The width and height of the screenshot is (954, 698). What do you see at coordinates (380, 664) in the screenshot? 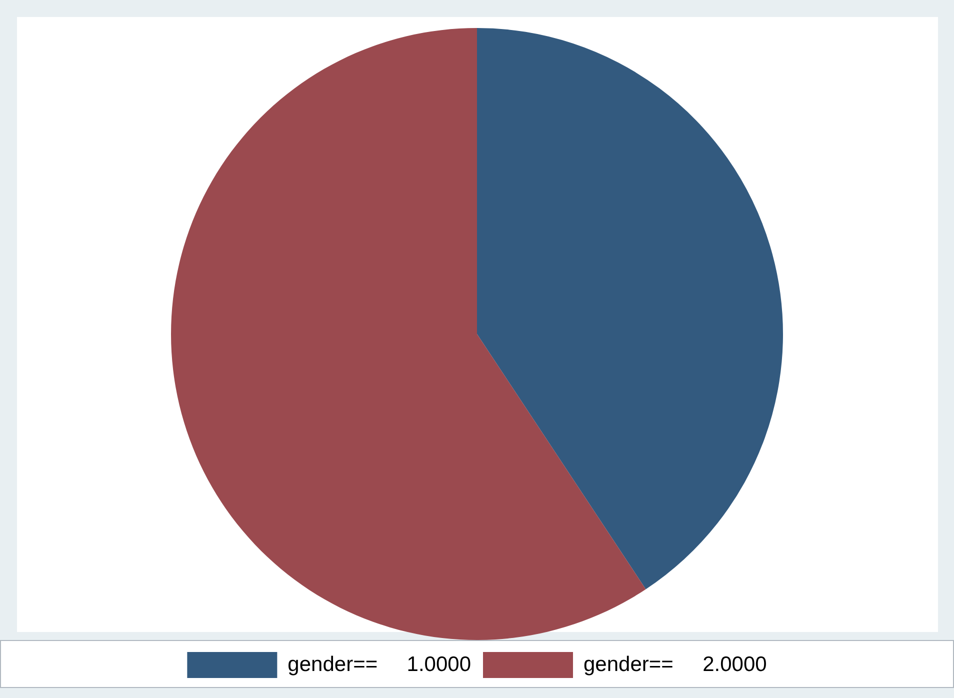
I see `legend-label: gender== 1.0000` at bounding box center [380, 664].